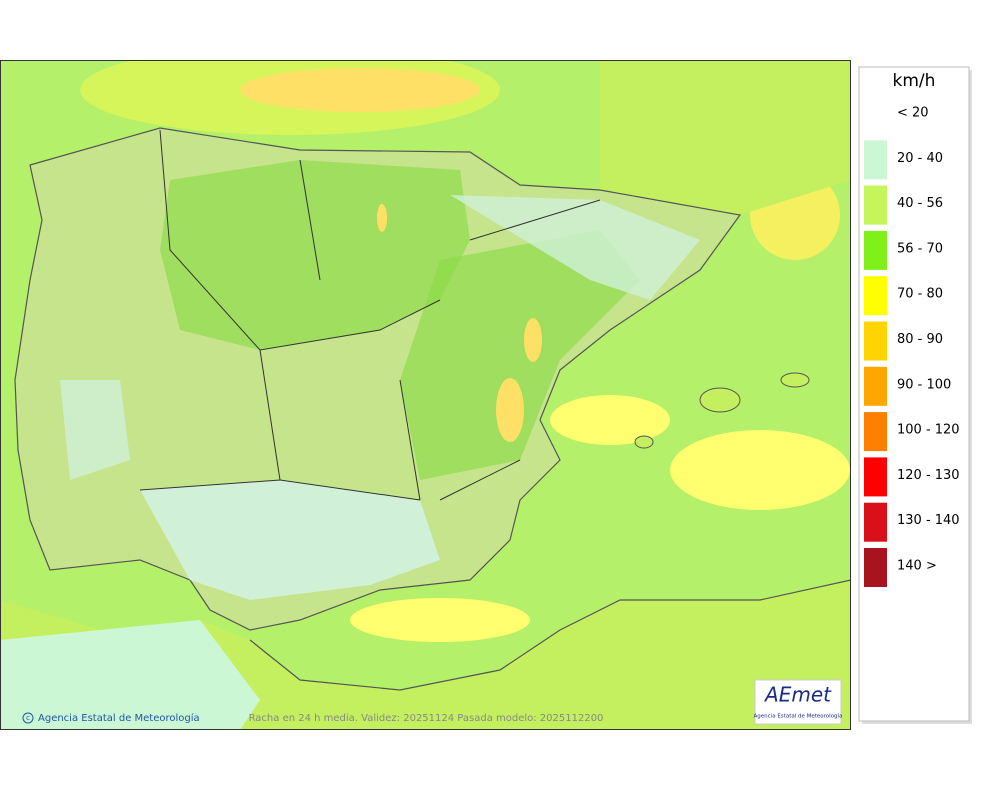 The image size is (1000, 794). Describe the element at coordinates (920, 294) in the screenshot. I see `legend-label: 70 - 80` at that location.